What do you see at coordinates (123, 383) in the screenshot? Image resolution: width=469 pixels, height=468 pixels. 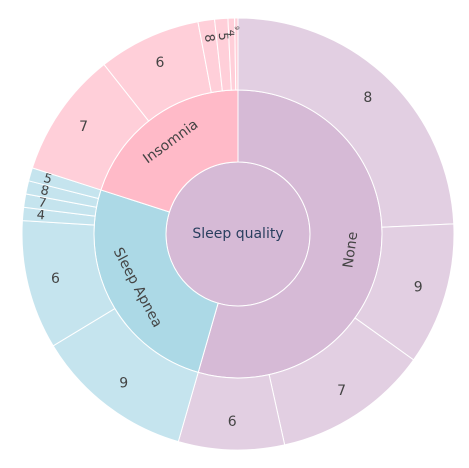 I see `leaf-label-sleep-apnea-9: 9` at bounding box center [123, 383].